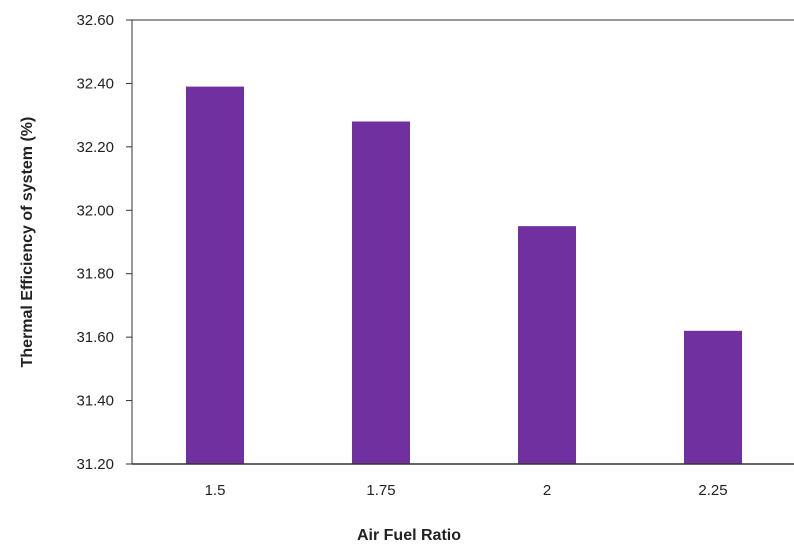  What do you see at coordinates (95, 274) in the screenshot?
I see `y-tick-label: 31.80` at bounding box center [95, 274].